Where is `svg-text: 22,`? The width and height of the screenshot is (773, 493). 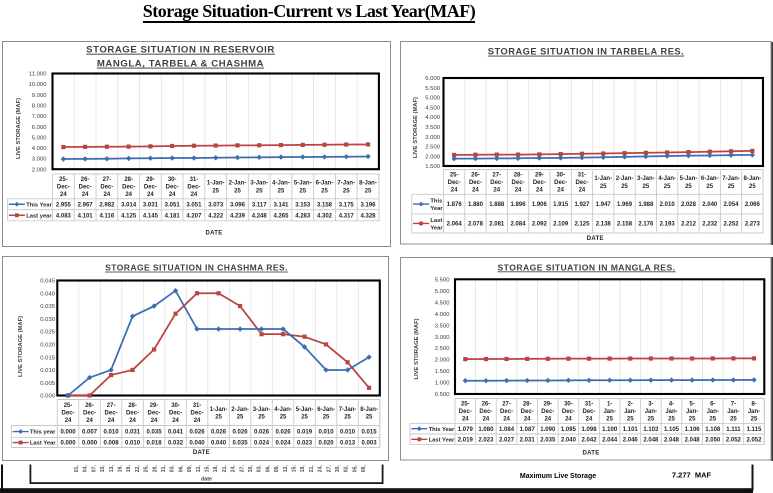
svg-text: 22, is located at coordinates (138, 469).